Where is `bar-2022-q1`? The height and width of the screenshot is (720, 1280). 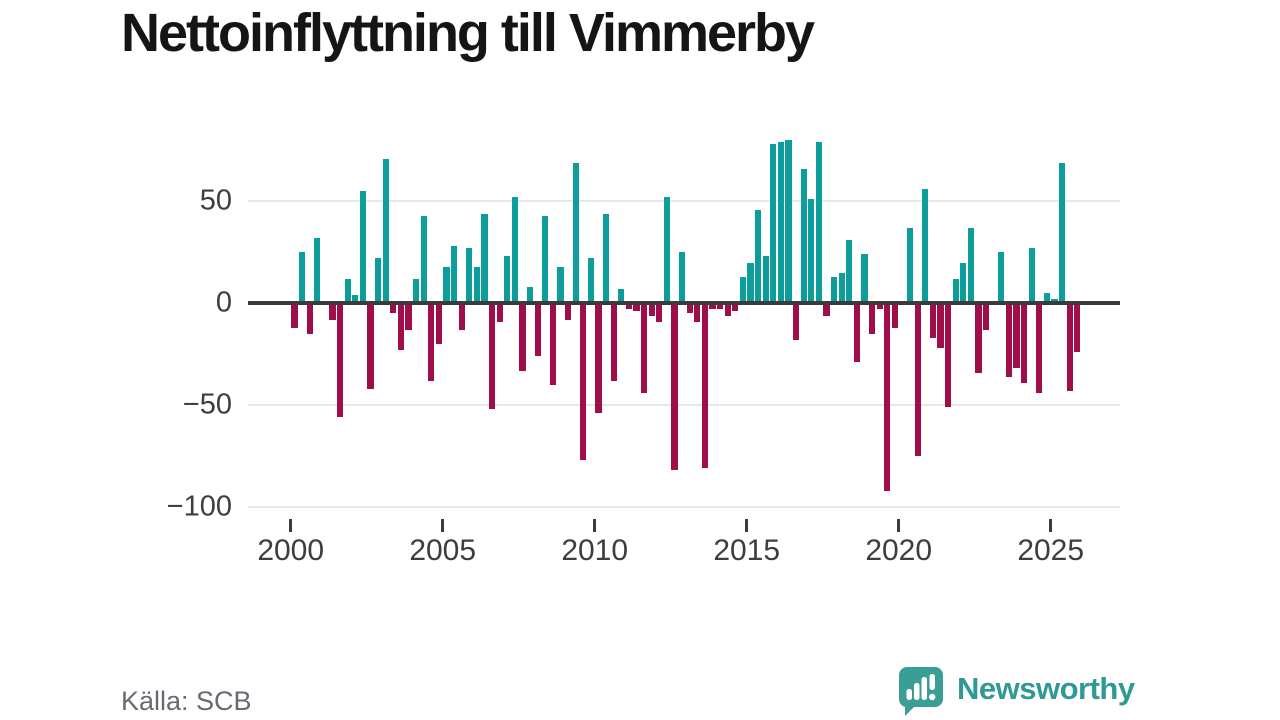
bar-2022-q1 is located at coordinates (963, 283).